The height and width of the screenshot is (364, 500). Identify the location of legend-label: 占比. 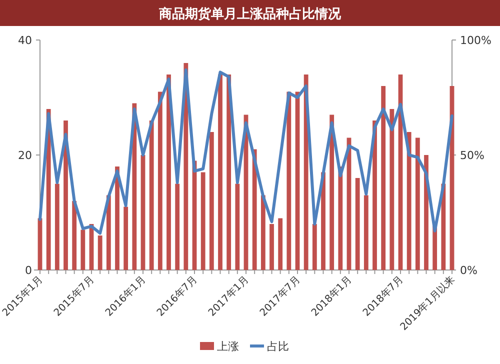
(278, 346).